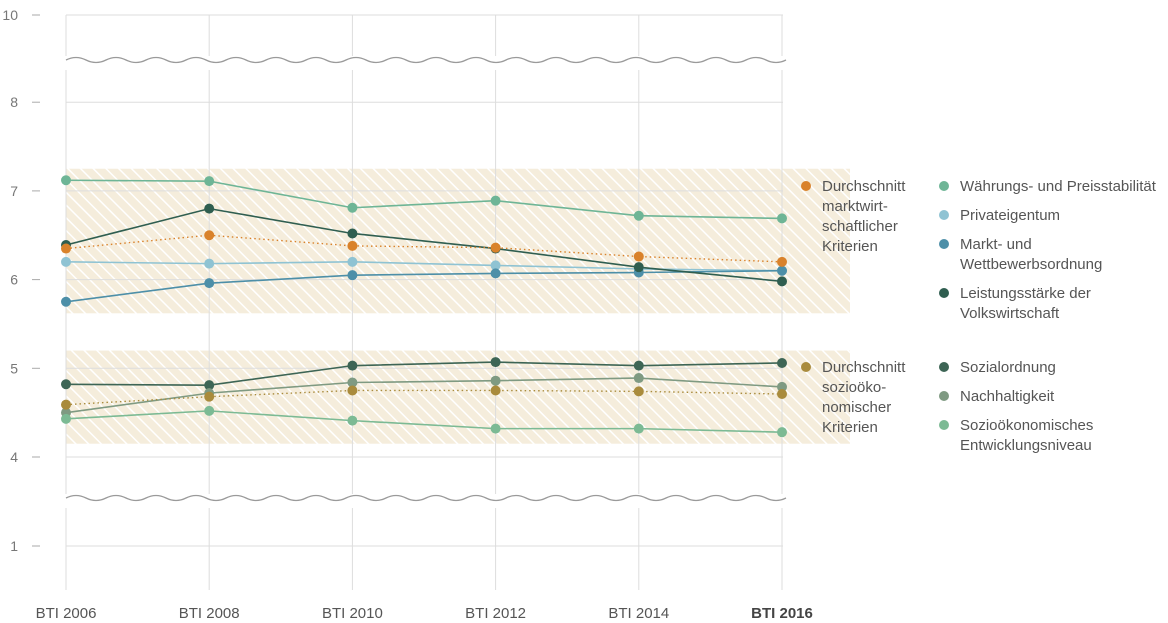 The height and width of the screenshot is (623, 1168). What do you see at coordinates (850, 427) in the screenshot?
I see `legend-avg-socio-label: Kriterien` at bounding box center [850, 427].